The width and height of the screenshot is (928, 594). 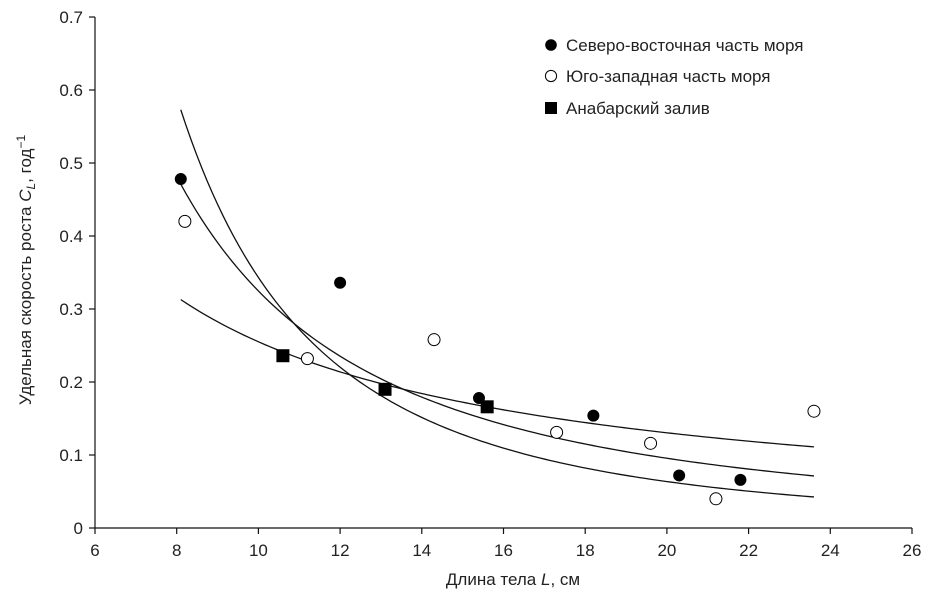 I want to click on legend-label-northeast: Северо-восточная часть моря, so click(x=685, y=45).